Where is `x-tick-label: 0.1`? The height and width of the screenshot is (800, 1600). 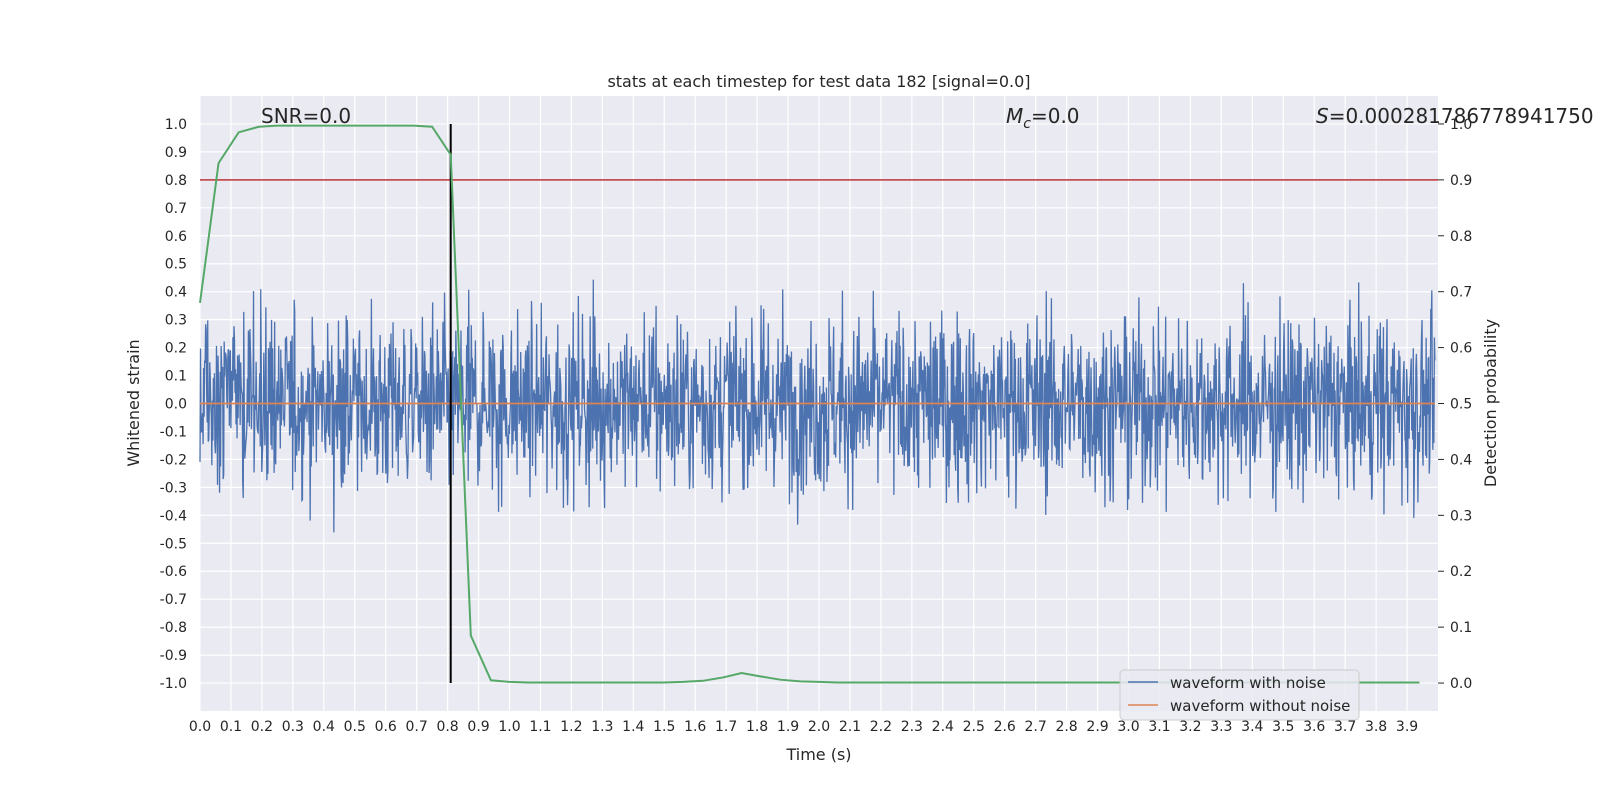
x-tick-label: 0.1 is located at coordinates (231, 727).